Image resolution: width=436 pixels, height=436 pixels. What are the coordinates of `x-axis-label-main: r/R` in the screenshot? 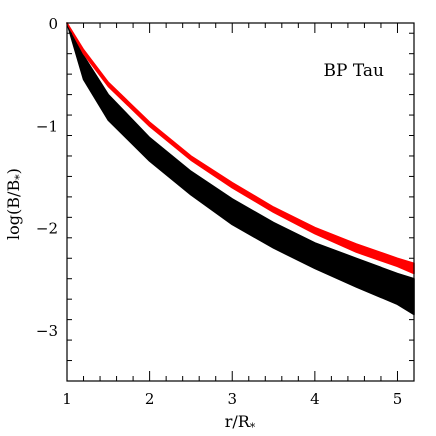 It's located at (238, 421).